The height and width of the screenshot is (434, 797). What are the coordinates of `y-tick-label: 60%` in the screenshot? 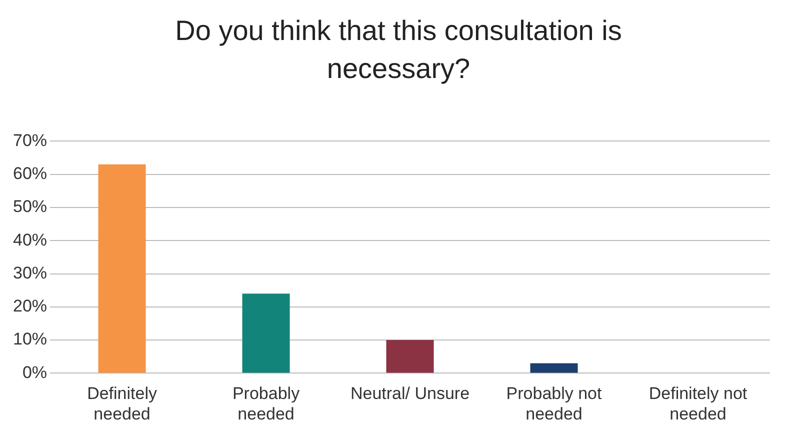 It's located at (30, 174).